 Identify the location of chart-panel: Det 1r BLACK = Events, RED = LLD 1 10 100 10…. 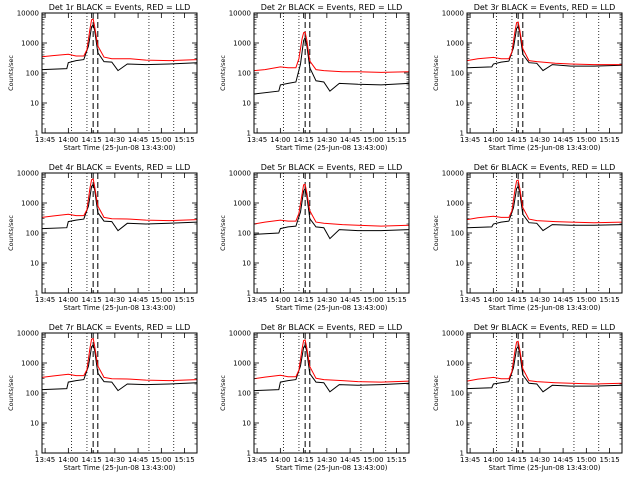
(102, 77).